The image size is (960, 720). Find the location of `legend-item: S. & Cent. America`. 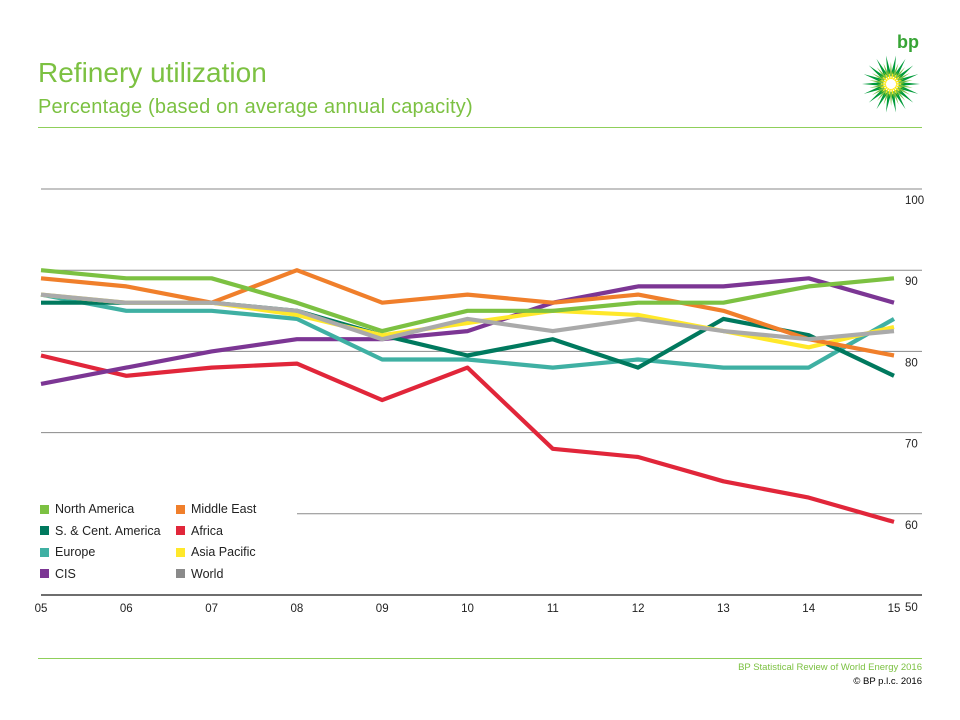

legend-item: S. & Cent. America is located at coordinates (100, 531).